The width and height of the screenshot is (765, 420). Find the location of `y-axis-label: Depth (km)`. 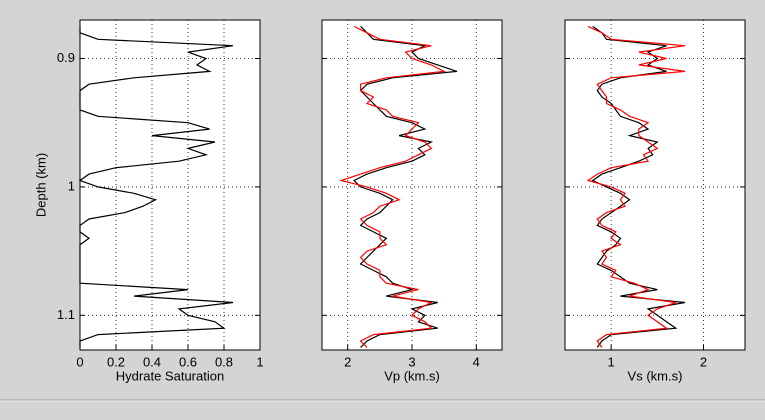

y-axis-label: Depth (km) is located at coordinates (40, 185).